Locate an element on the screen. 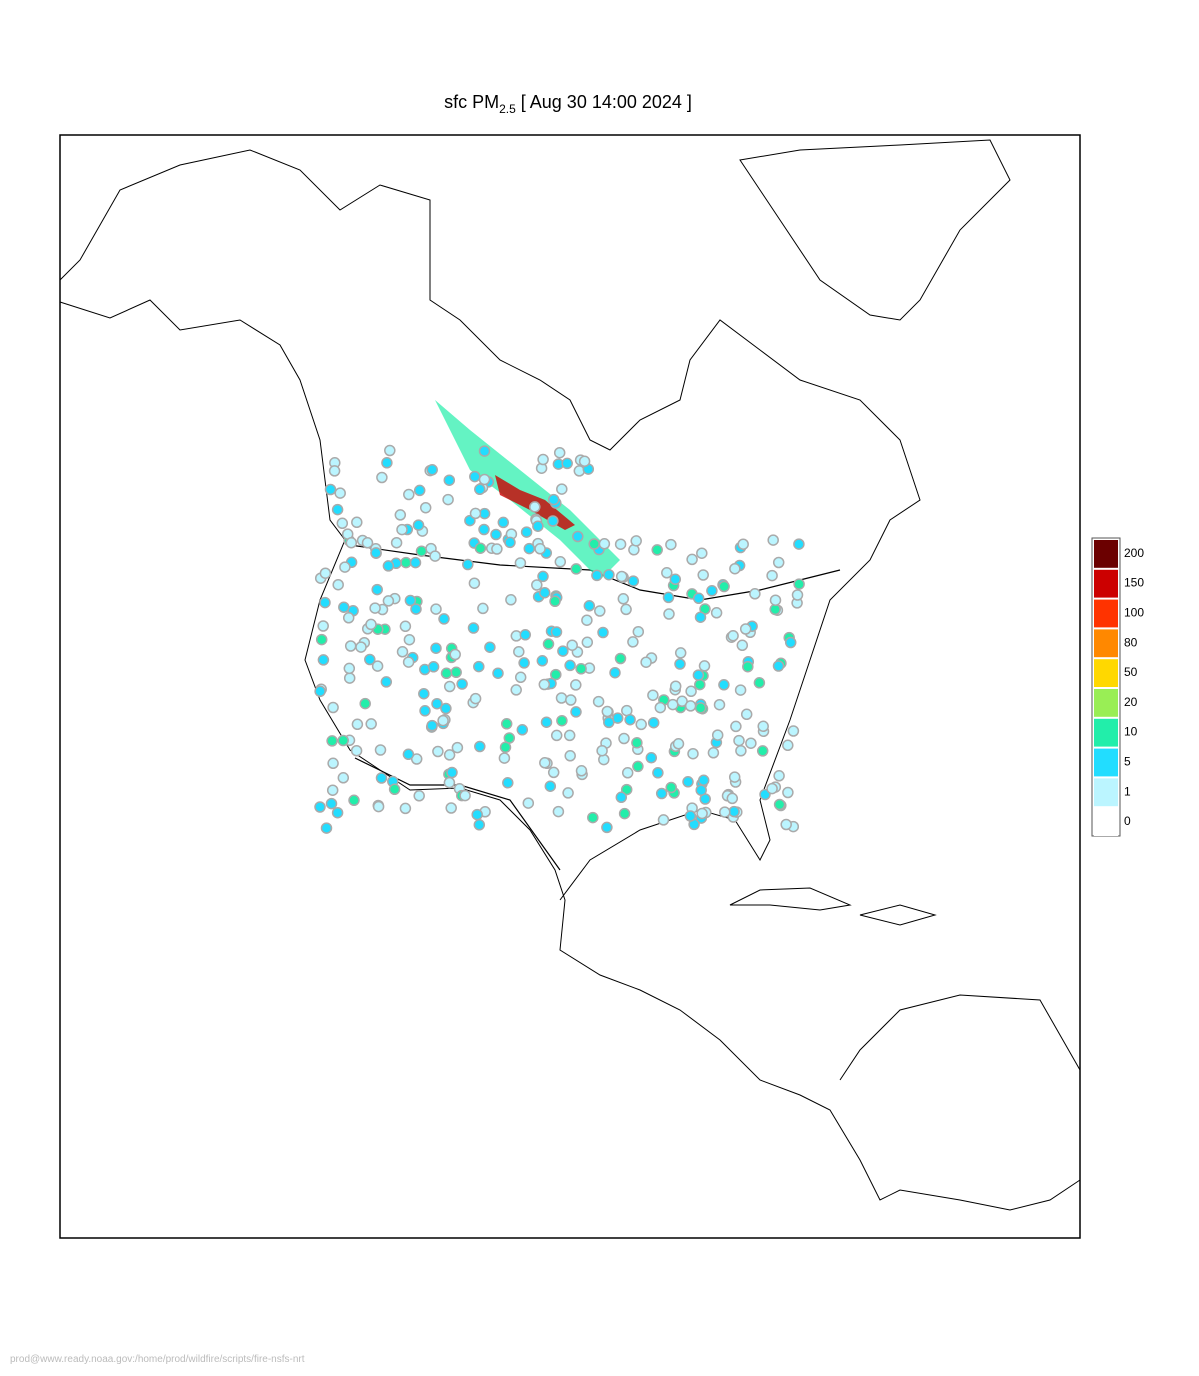 The width and height of the screenshot is (1199, 1376). title-suffix: [ Aug 30 14:00 2024 ] is located at coordinates (606, 102).